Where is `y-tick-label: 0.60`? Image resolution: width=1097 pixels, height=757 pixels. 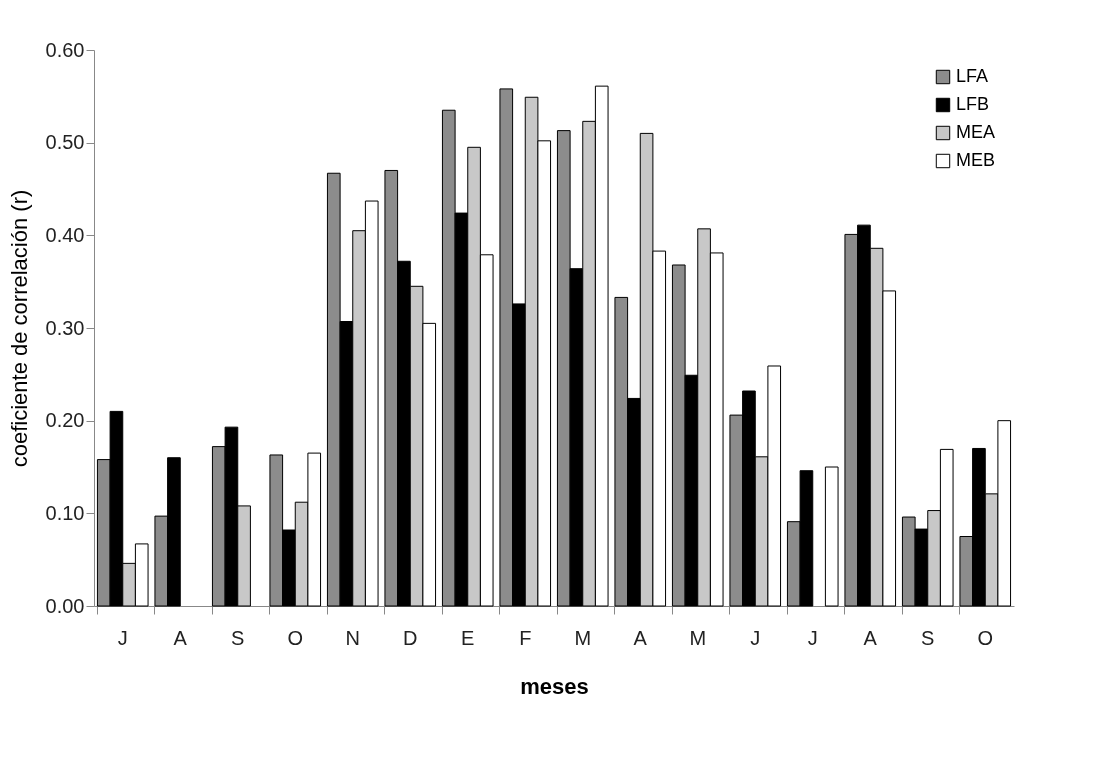 y-tick-label: 0.60 is located at coordinates (65, 49).